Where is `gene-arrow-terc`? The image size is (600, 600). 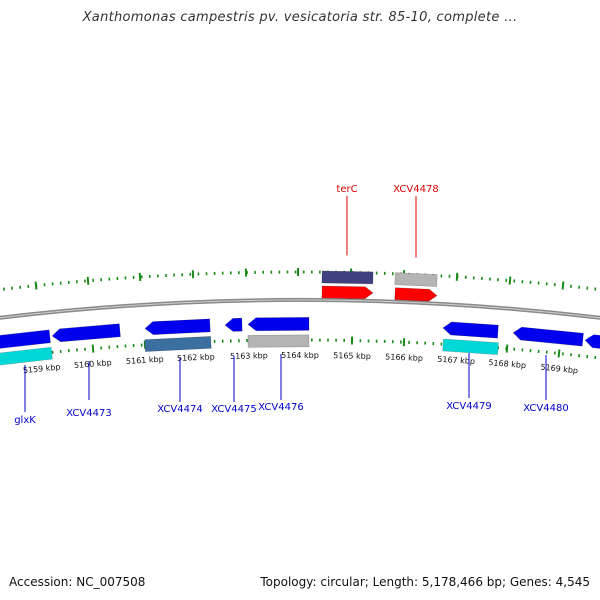 gene-arrow-terc is located at coordinates (347, 292).